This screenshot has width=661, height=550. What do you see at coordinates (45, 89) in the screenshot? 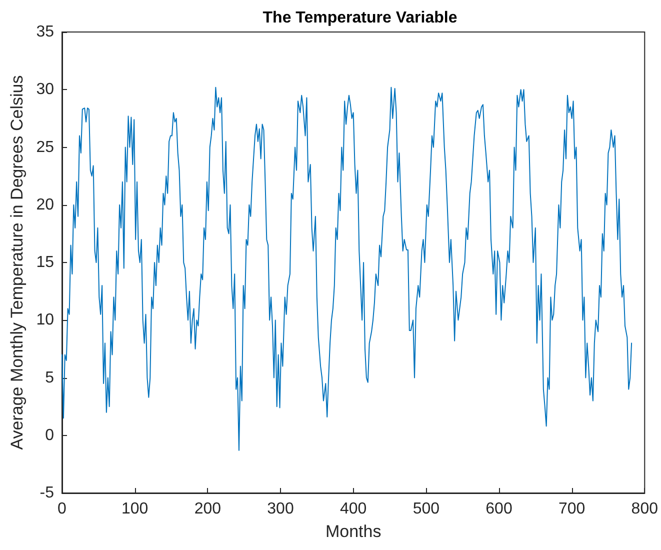
I see `y-tick-label: 30` at bounding box center [45, 89].